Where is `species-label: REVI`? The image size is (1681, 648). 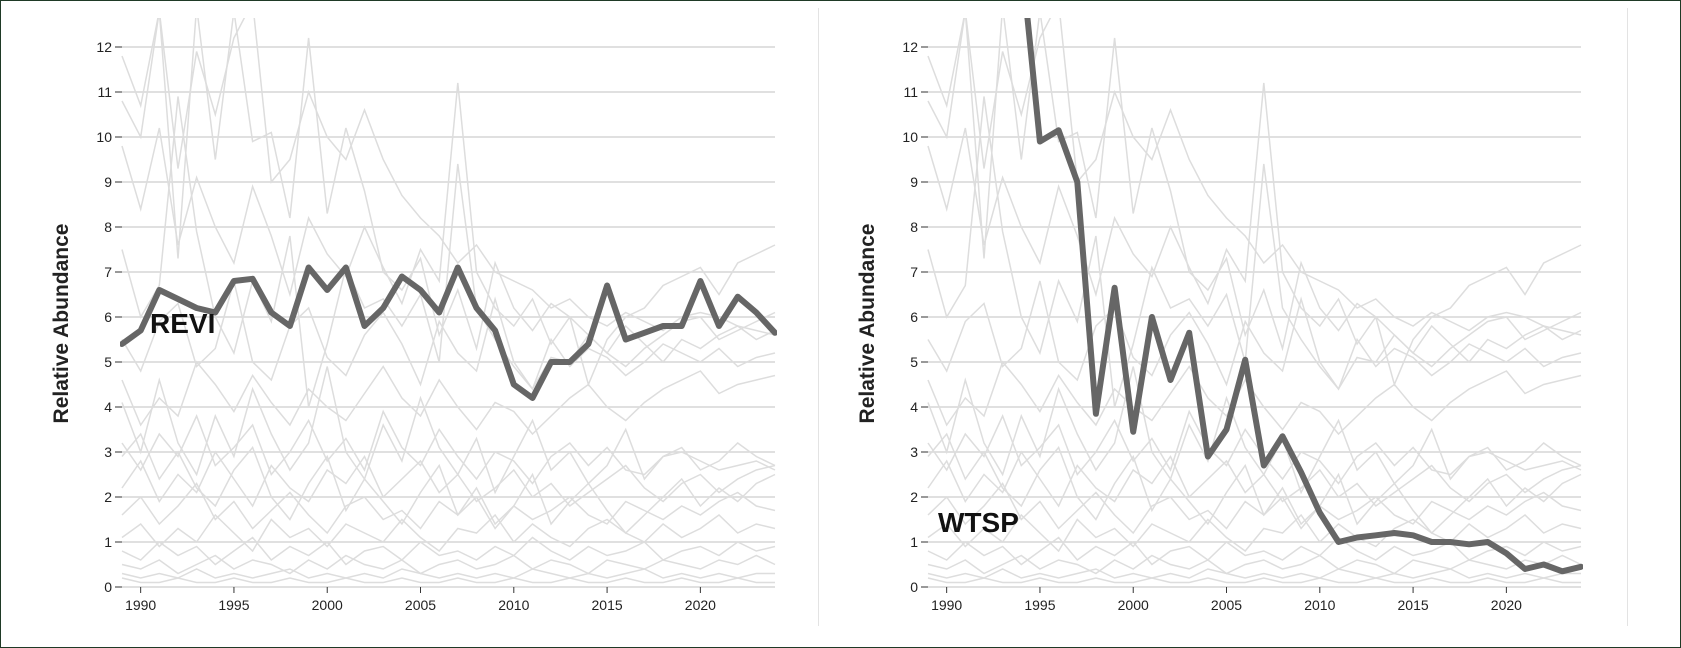
species-label: REVI is located at coordinates (182, 323).